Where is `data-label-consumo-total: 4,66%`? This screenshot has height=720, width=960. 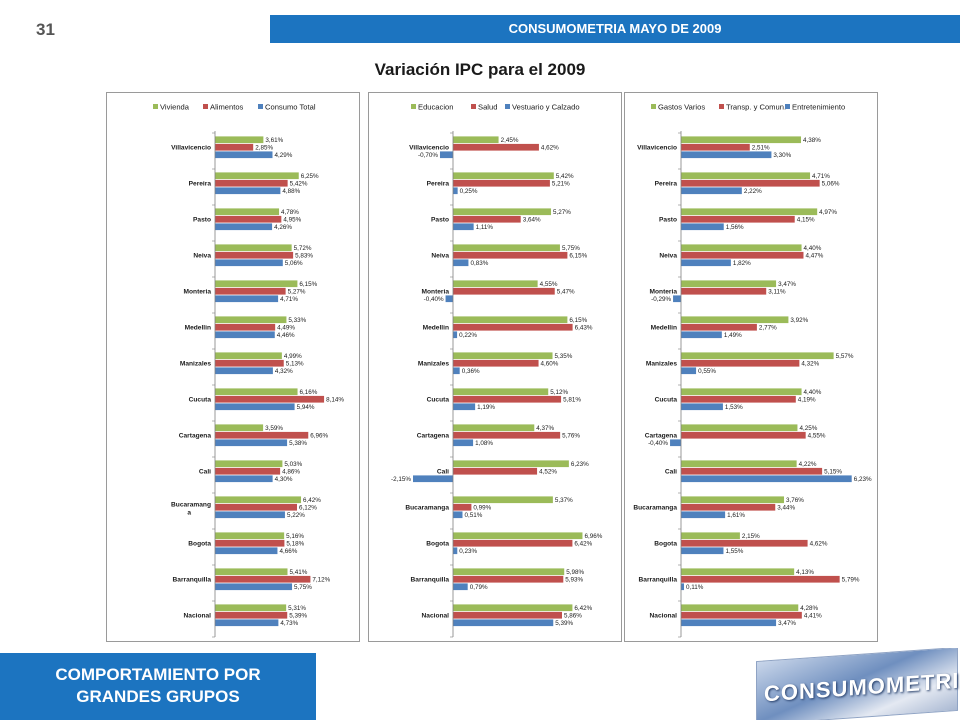 data-label-consumo-total: 4,66% is located at coordinates (288, 551).